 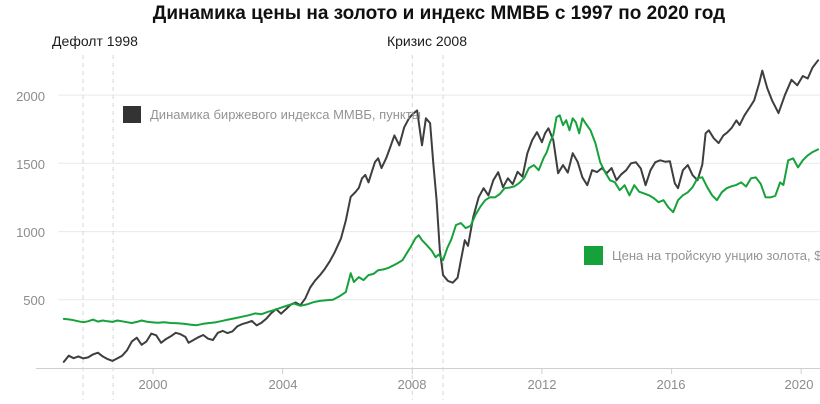 What do you see at coordinates (286, 114) in the screenshot?
I see `legend-micex-label: Динамика биржевого индекса ММВБ, пункты` at bounding box center [286, 114].